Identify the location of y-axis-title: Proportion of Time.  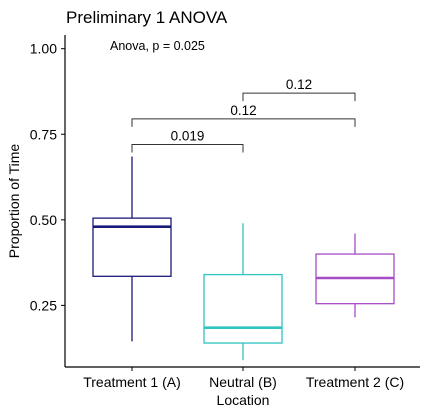
(14, 201).